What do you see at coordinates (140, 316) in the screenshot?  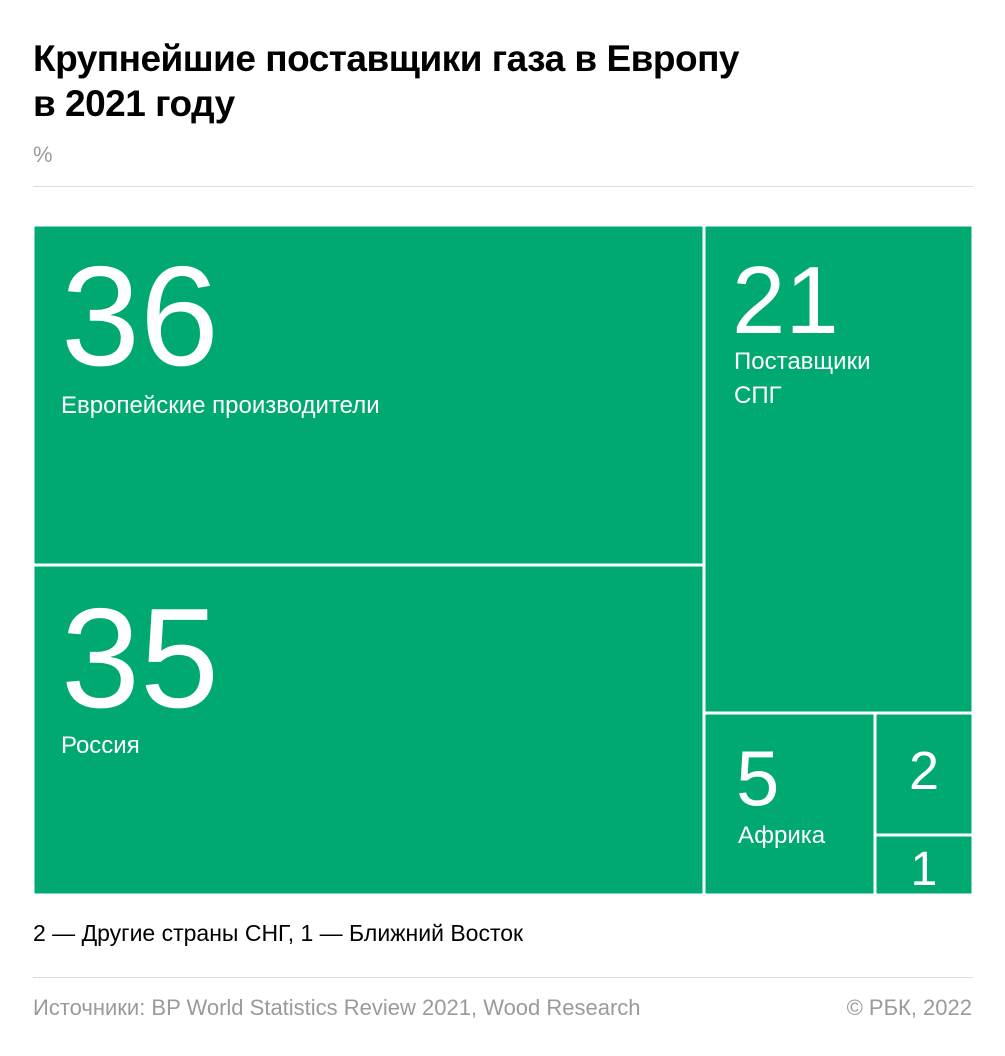 I see `treemap-value-label: 36` at bounding box center [140, 316].